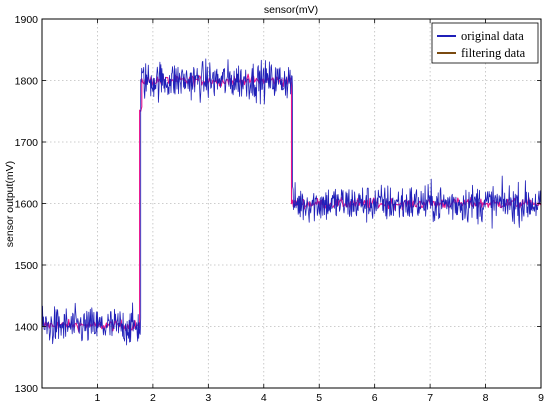  I want to click on x-tick-label: 8, so click(486, 398).